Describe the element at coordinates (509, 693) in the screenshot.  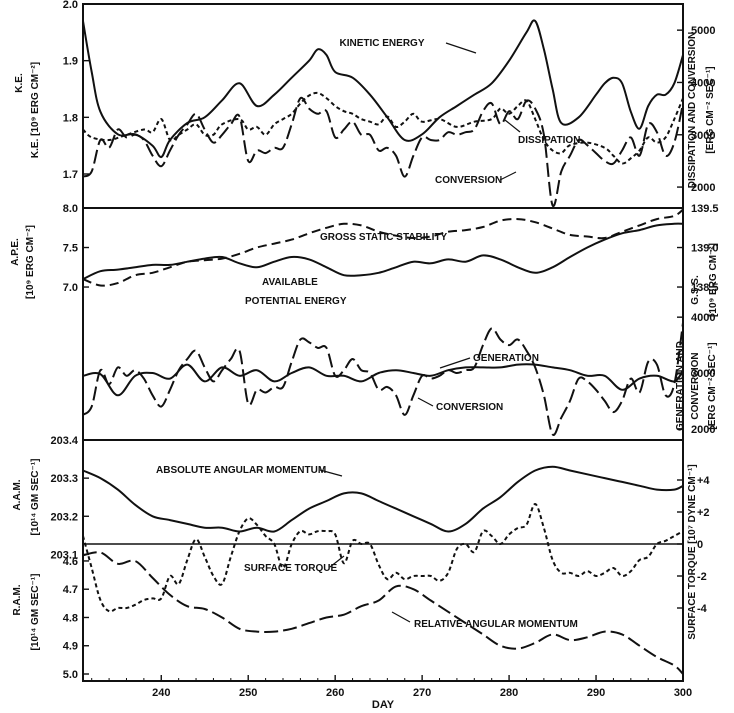
I see `x-tick-label-4: 280` at that location.